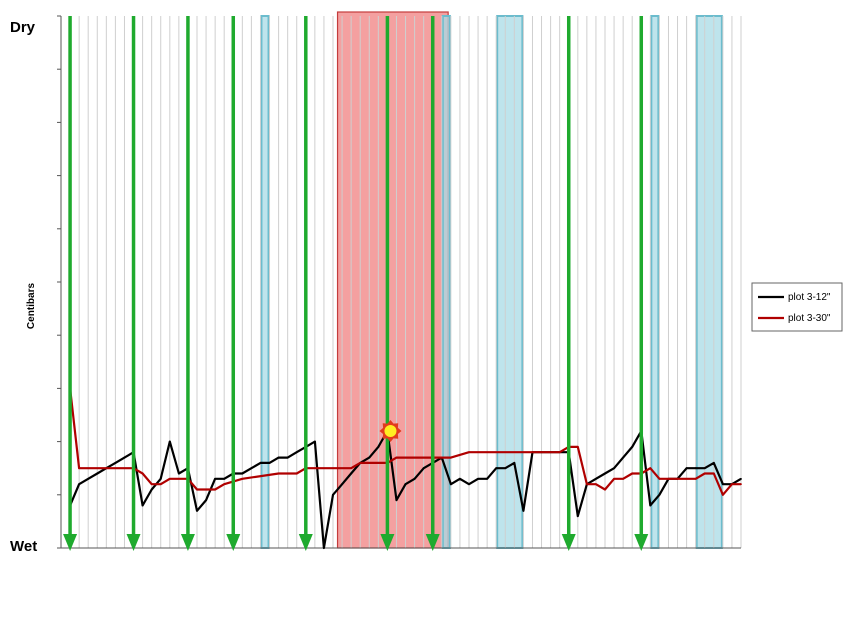  I want to click on legend: plot 3-12" plot 3-30", so click(797, 307).